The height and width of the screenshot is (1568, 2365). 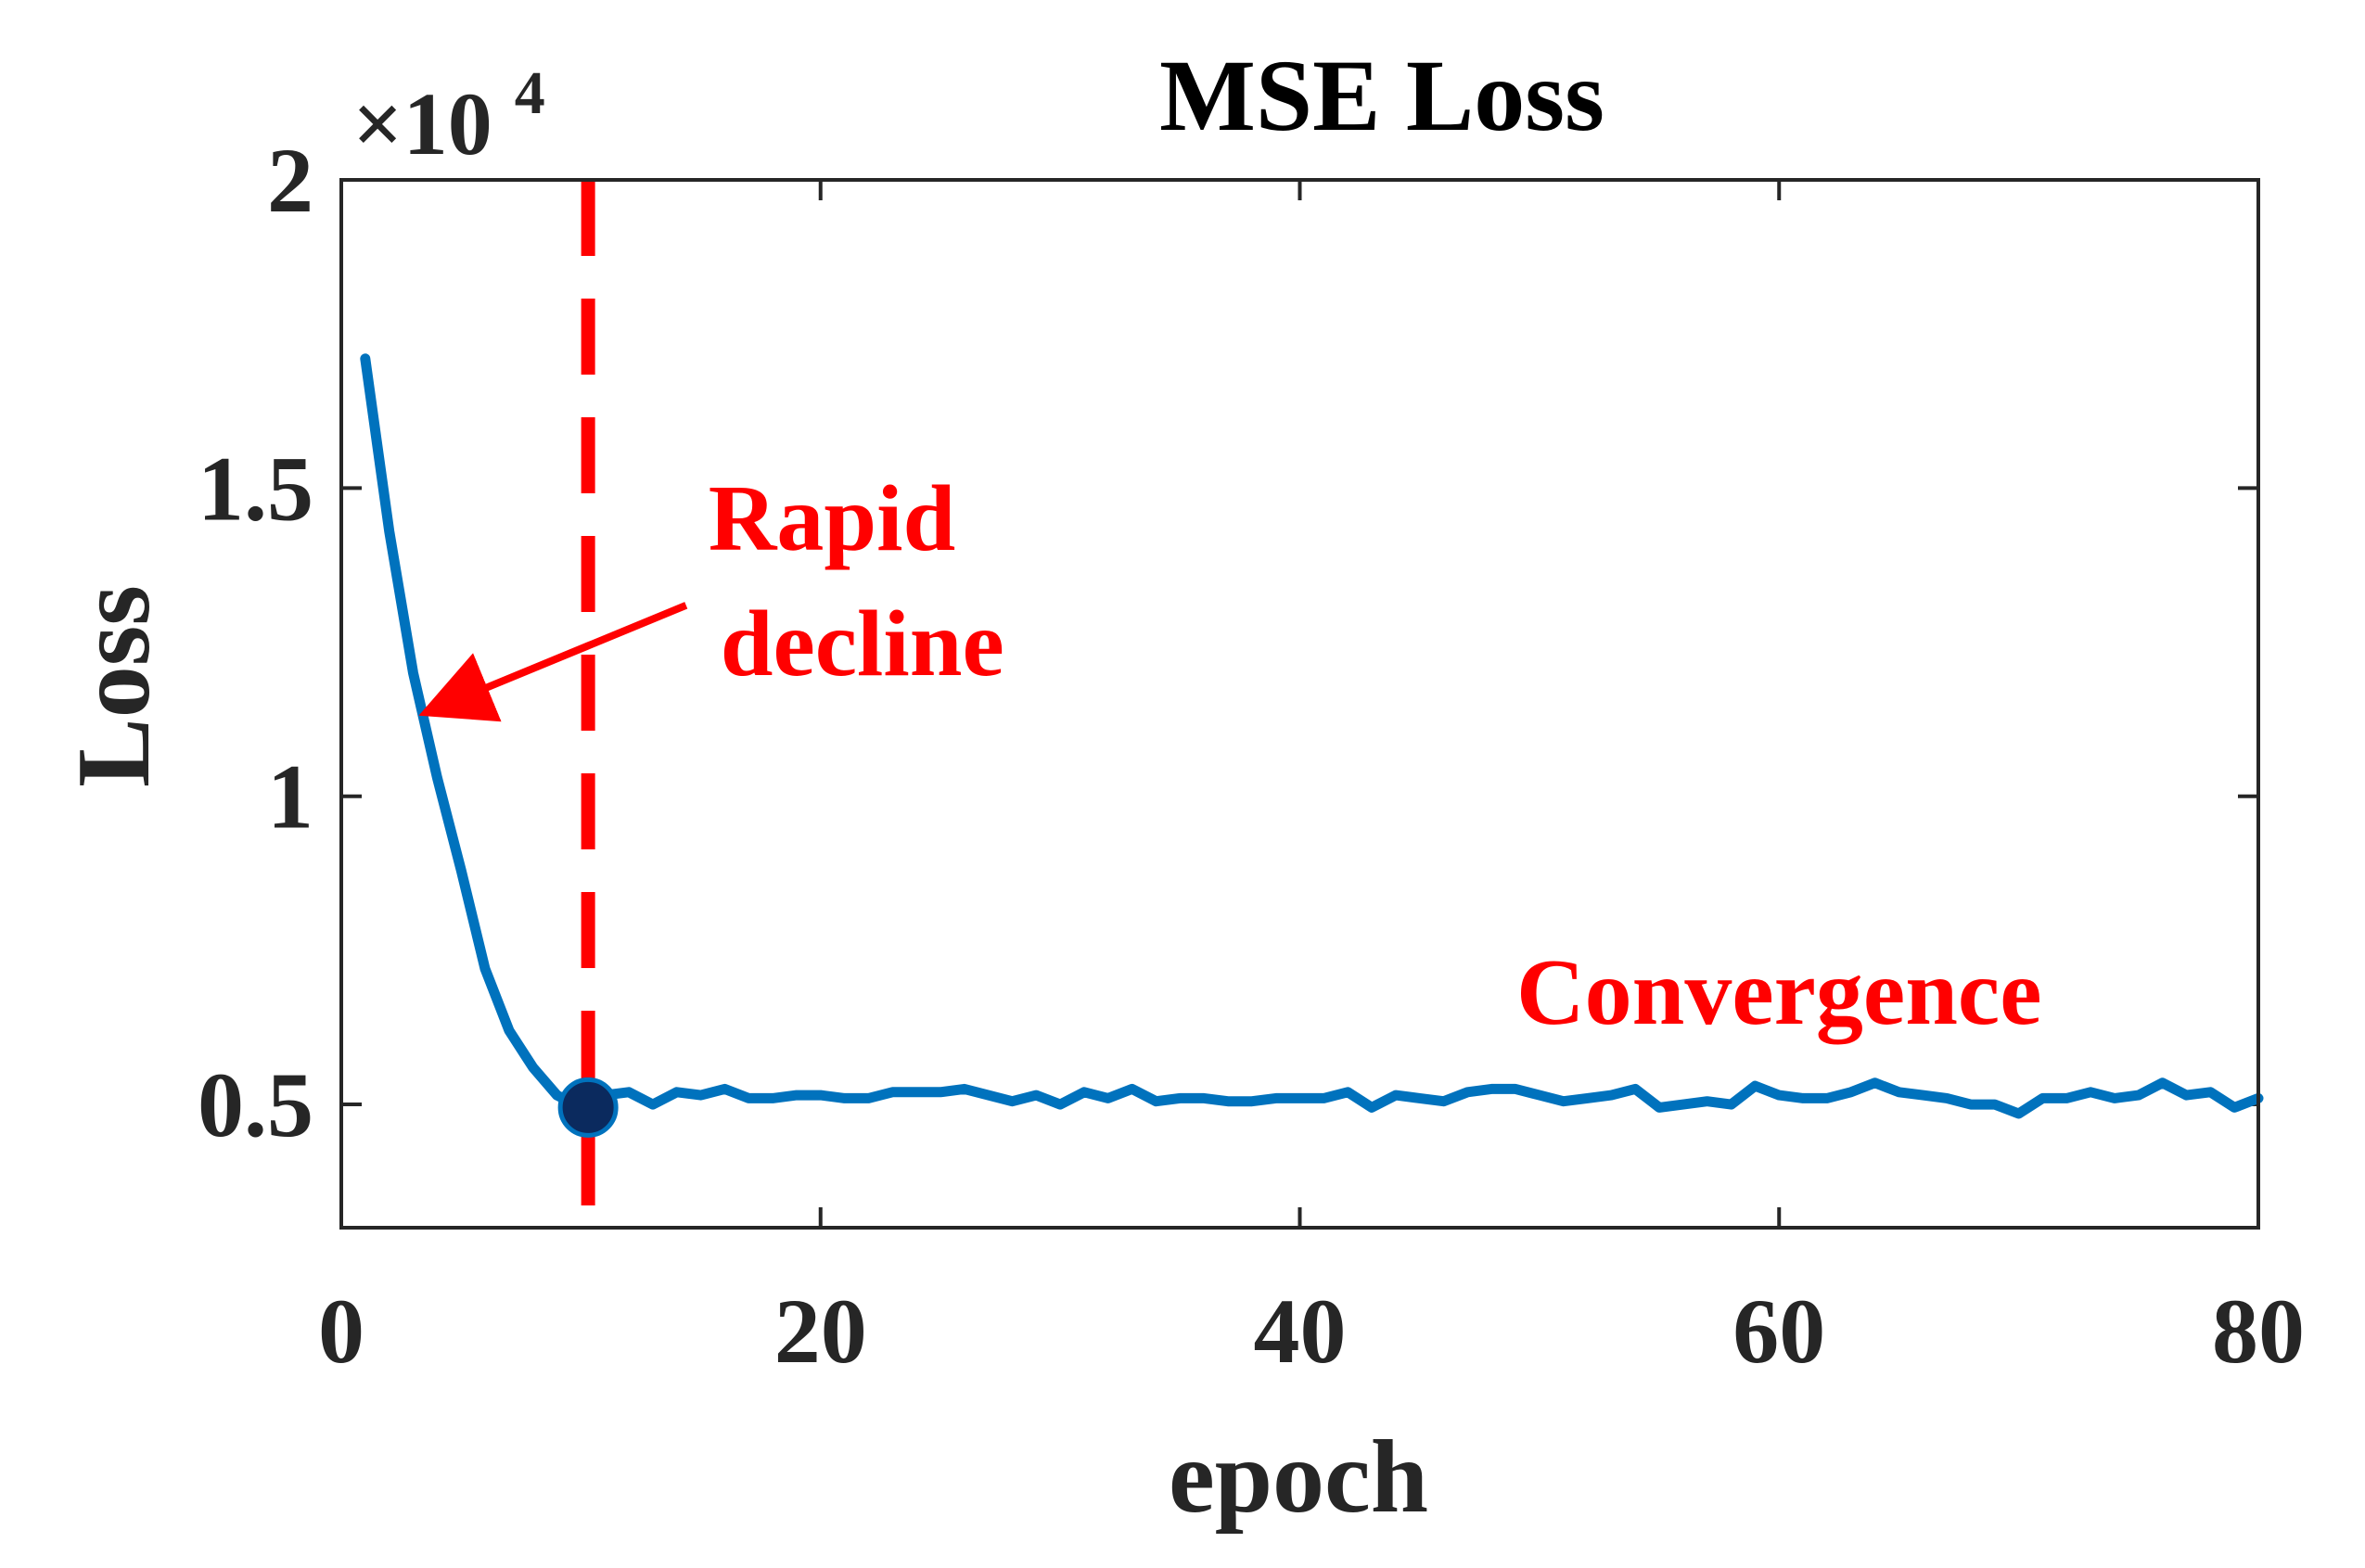 What do you see at coordinates (856, 581) in the screenshot?
I see `annotation-rapid-decline: Rapid decline` at bounding box center [856, 581].